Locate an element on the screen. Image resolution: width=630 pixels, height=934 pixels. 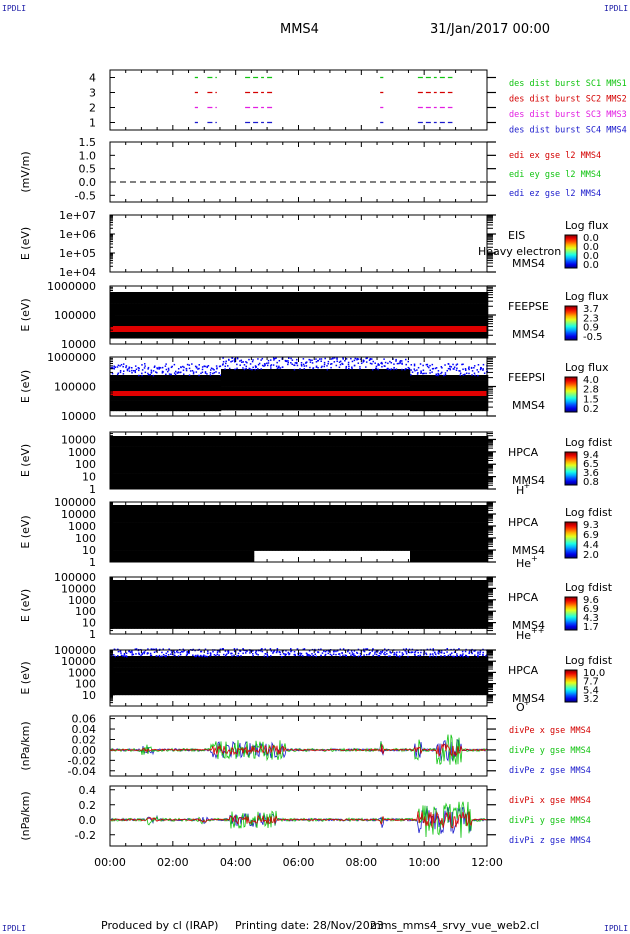
colorbar-title: Log flux is located at coordinates (587, 225).